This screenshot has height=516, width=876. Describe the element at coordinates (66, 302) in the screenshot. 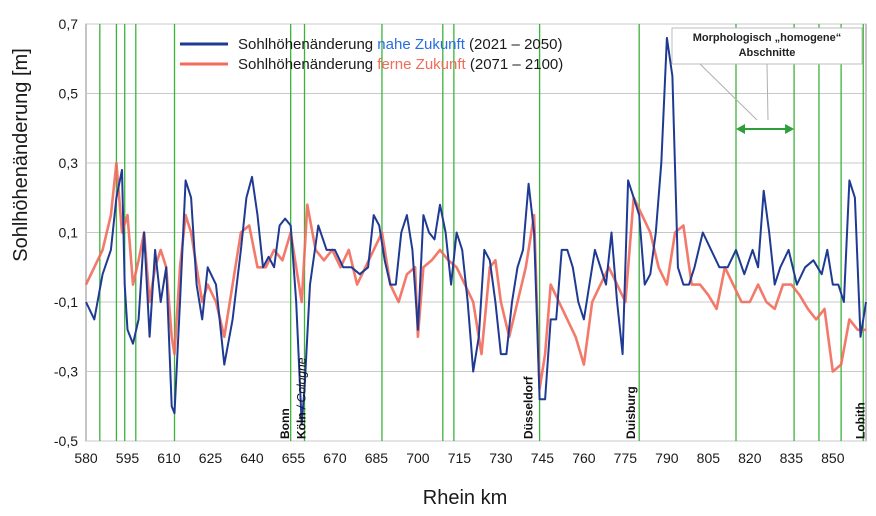

I see `y-tick-label: -0,1` at that location.